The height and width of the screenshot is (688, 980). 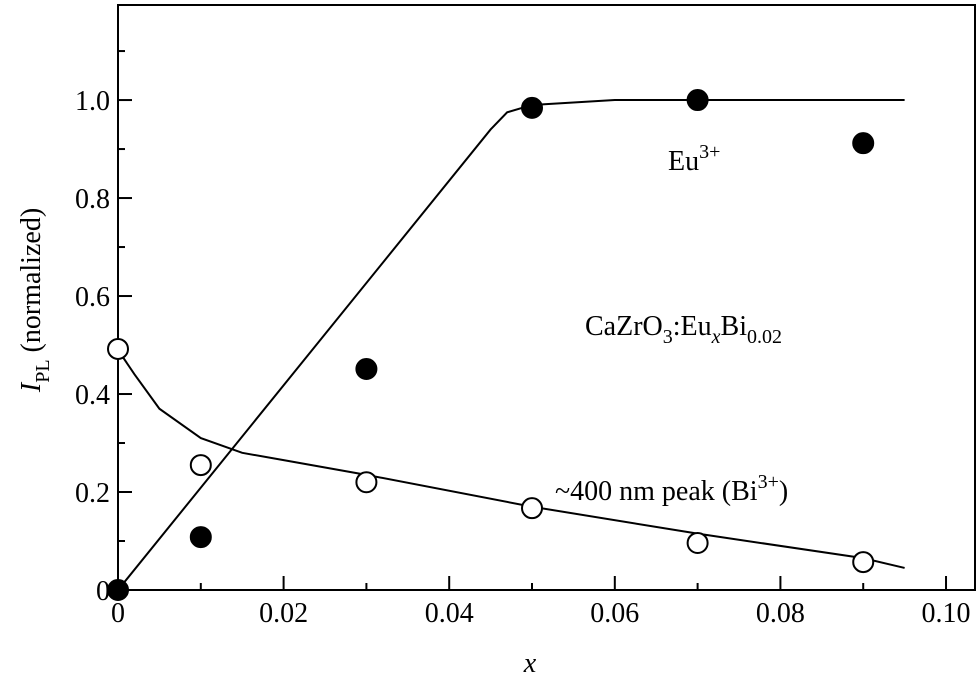 What do you see at coordinates (31, 387) in the screenshot?
I see `y-label-part: I` at bounding box center [31, 387].